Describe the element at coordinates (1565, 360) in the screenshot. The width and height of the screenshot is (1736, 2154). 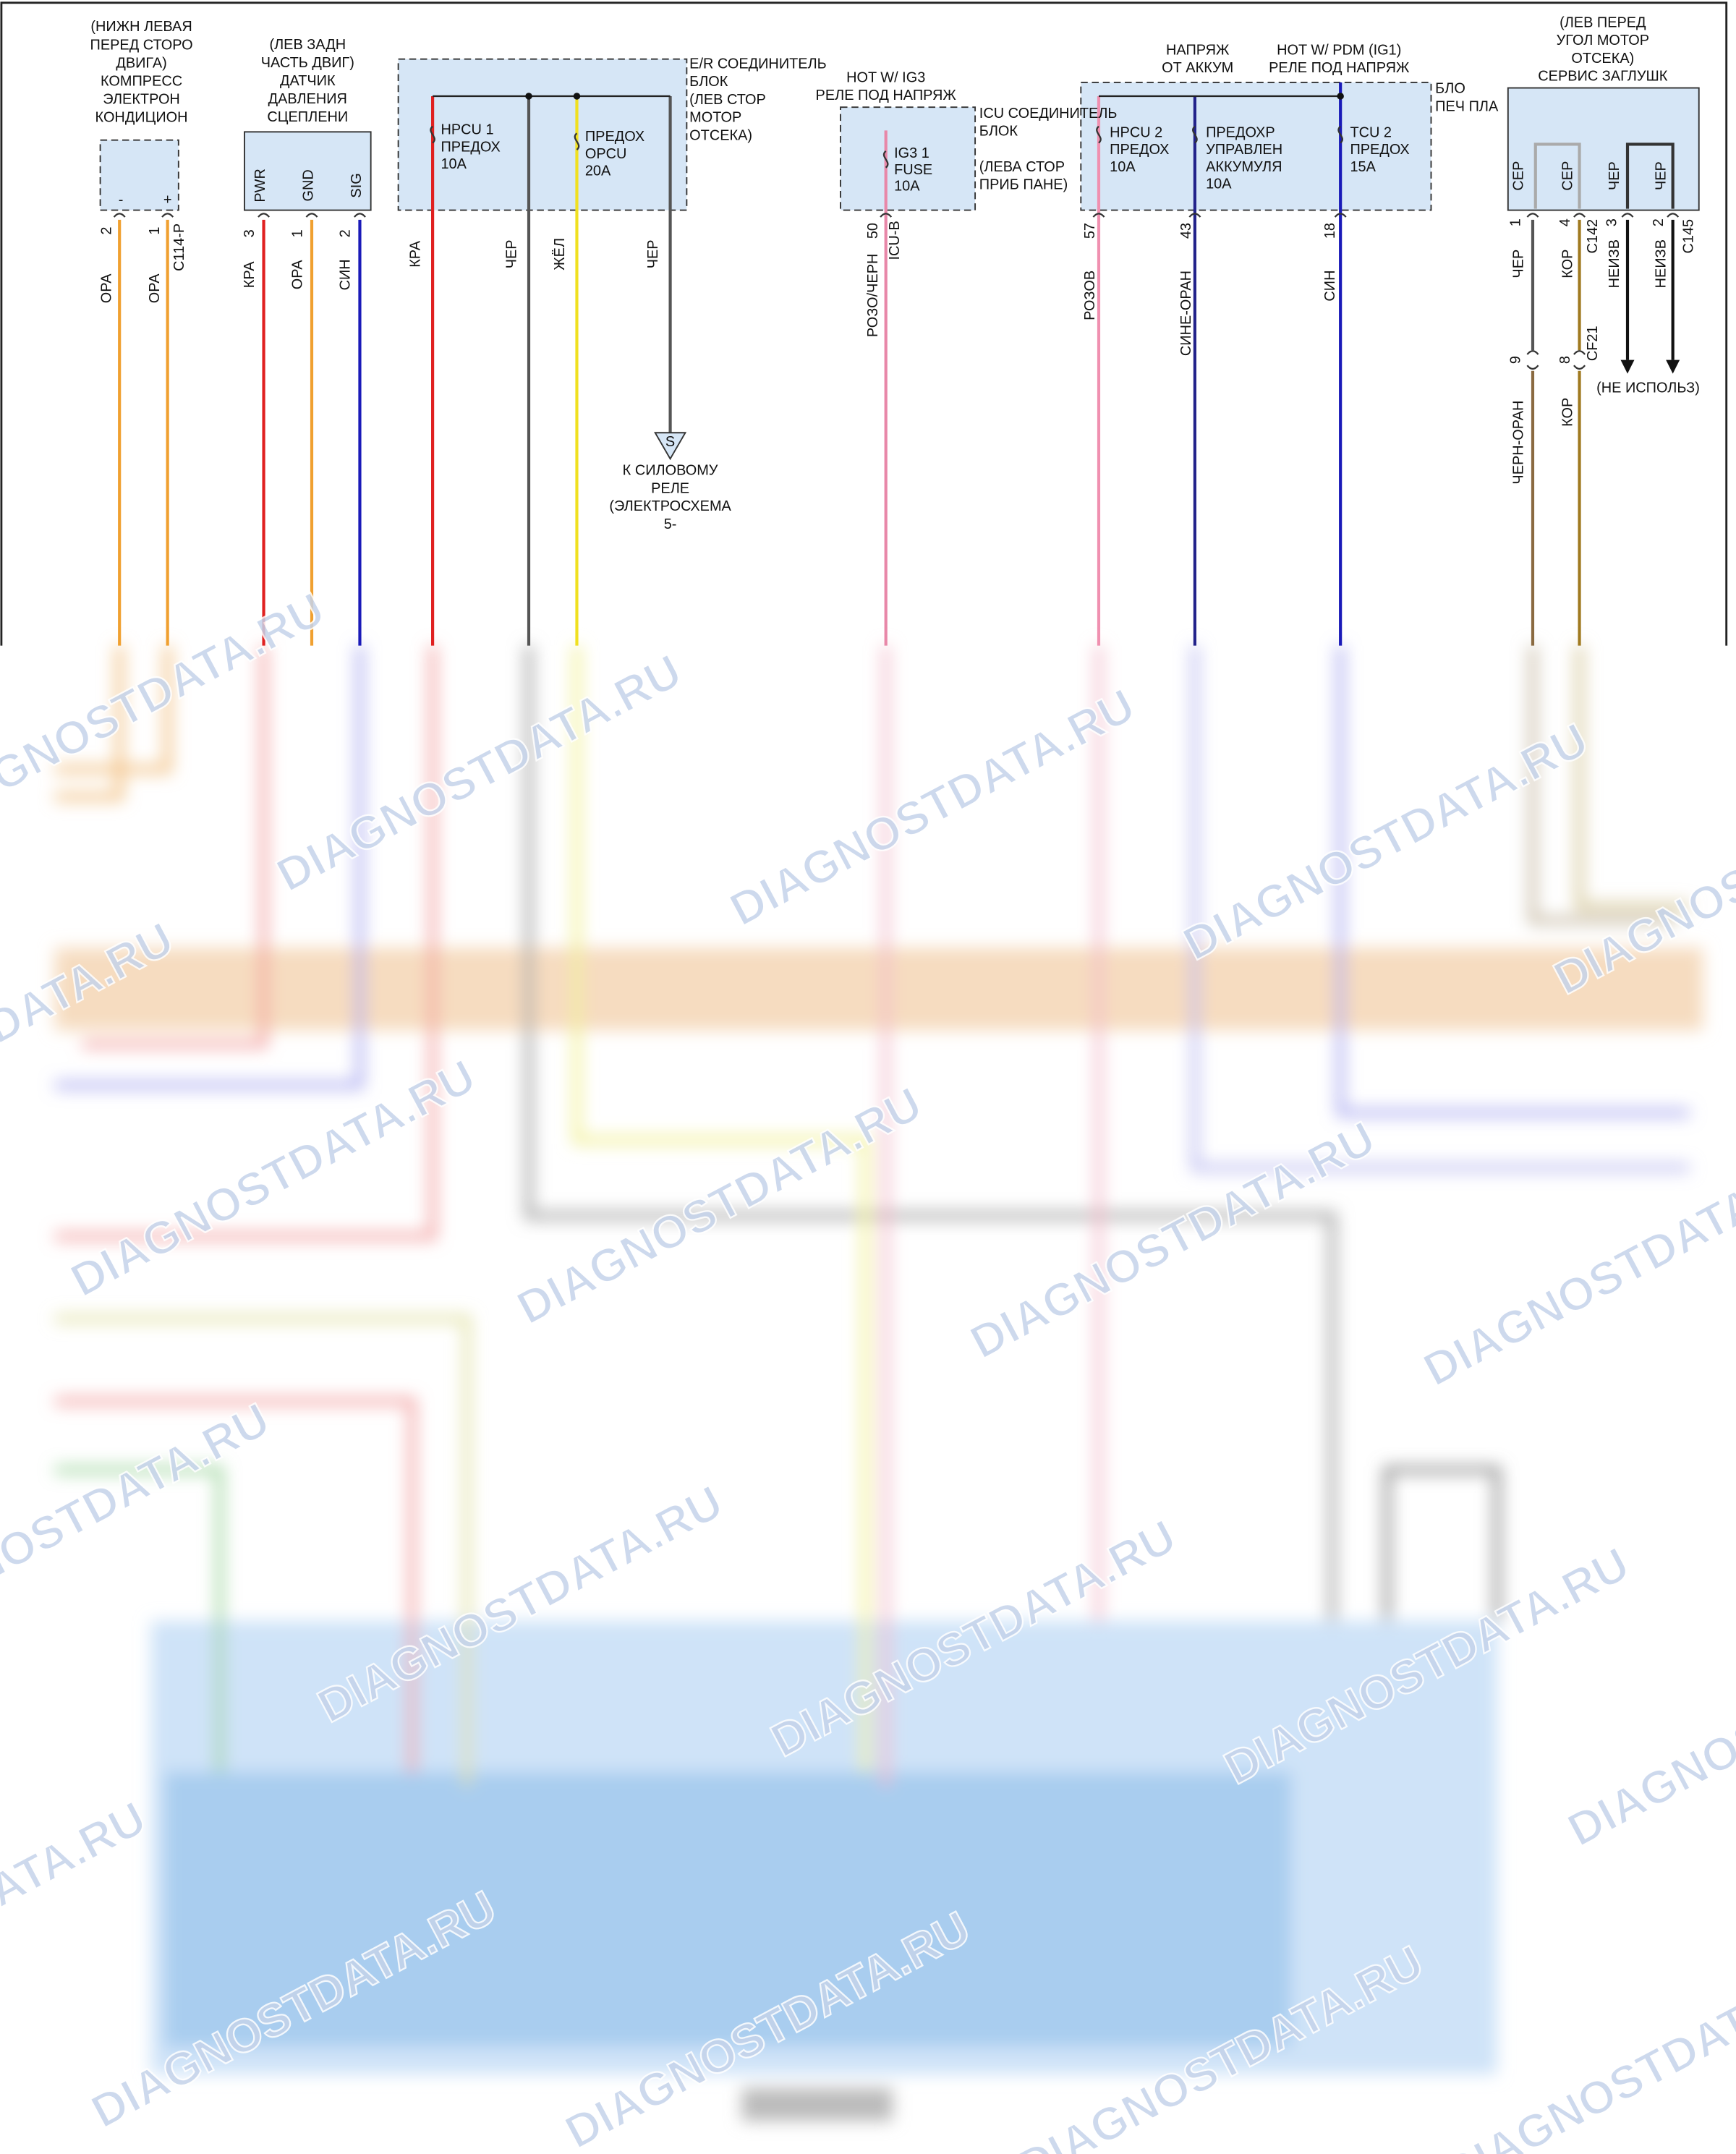
I see `pin-number: 8` at that location.